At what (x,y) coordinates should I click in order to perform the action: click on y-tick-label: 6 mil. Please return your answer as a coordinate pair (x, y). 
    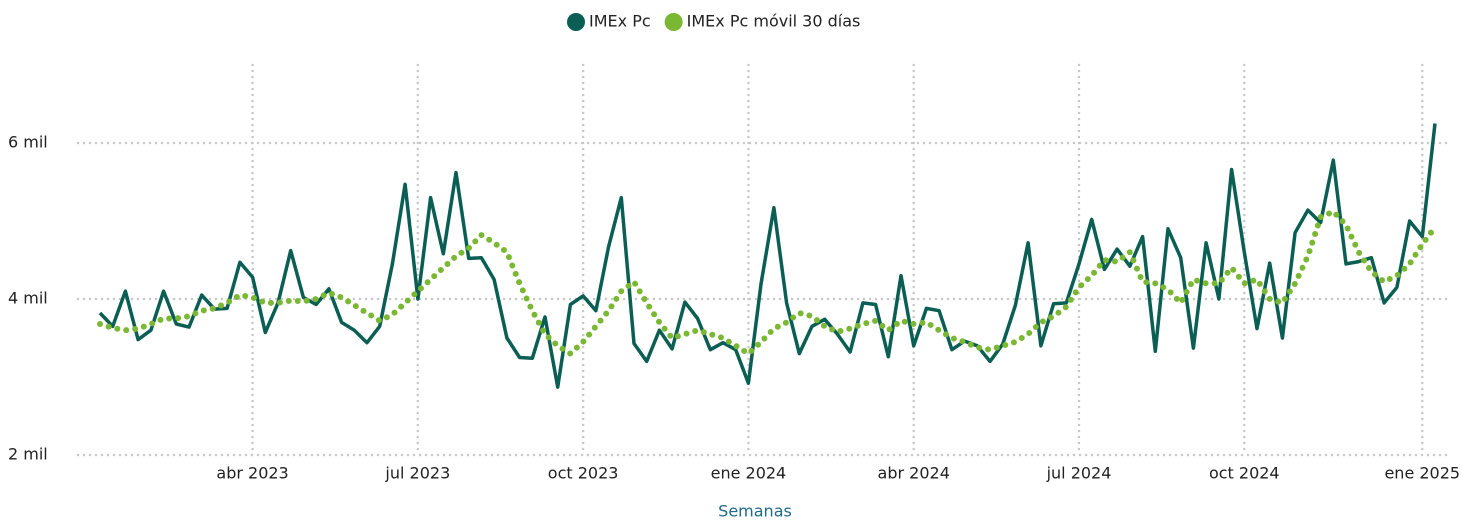
    Looking at the image, I should click on (28, 142).